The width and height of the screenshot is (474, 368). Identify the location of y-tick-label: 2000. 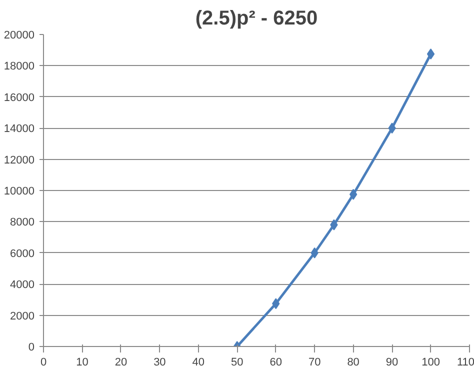
(22, 316).